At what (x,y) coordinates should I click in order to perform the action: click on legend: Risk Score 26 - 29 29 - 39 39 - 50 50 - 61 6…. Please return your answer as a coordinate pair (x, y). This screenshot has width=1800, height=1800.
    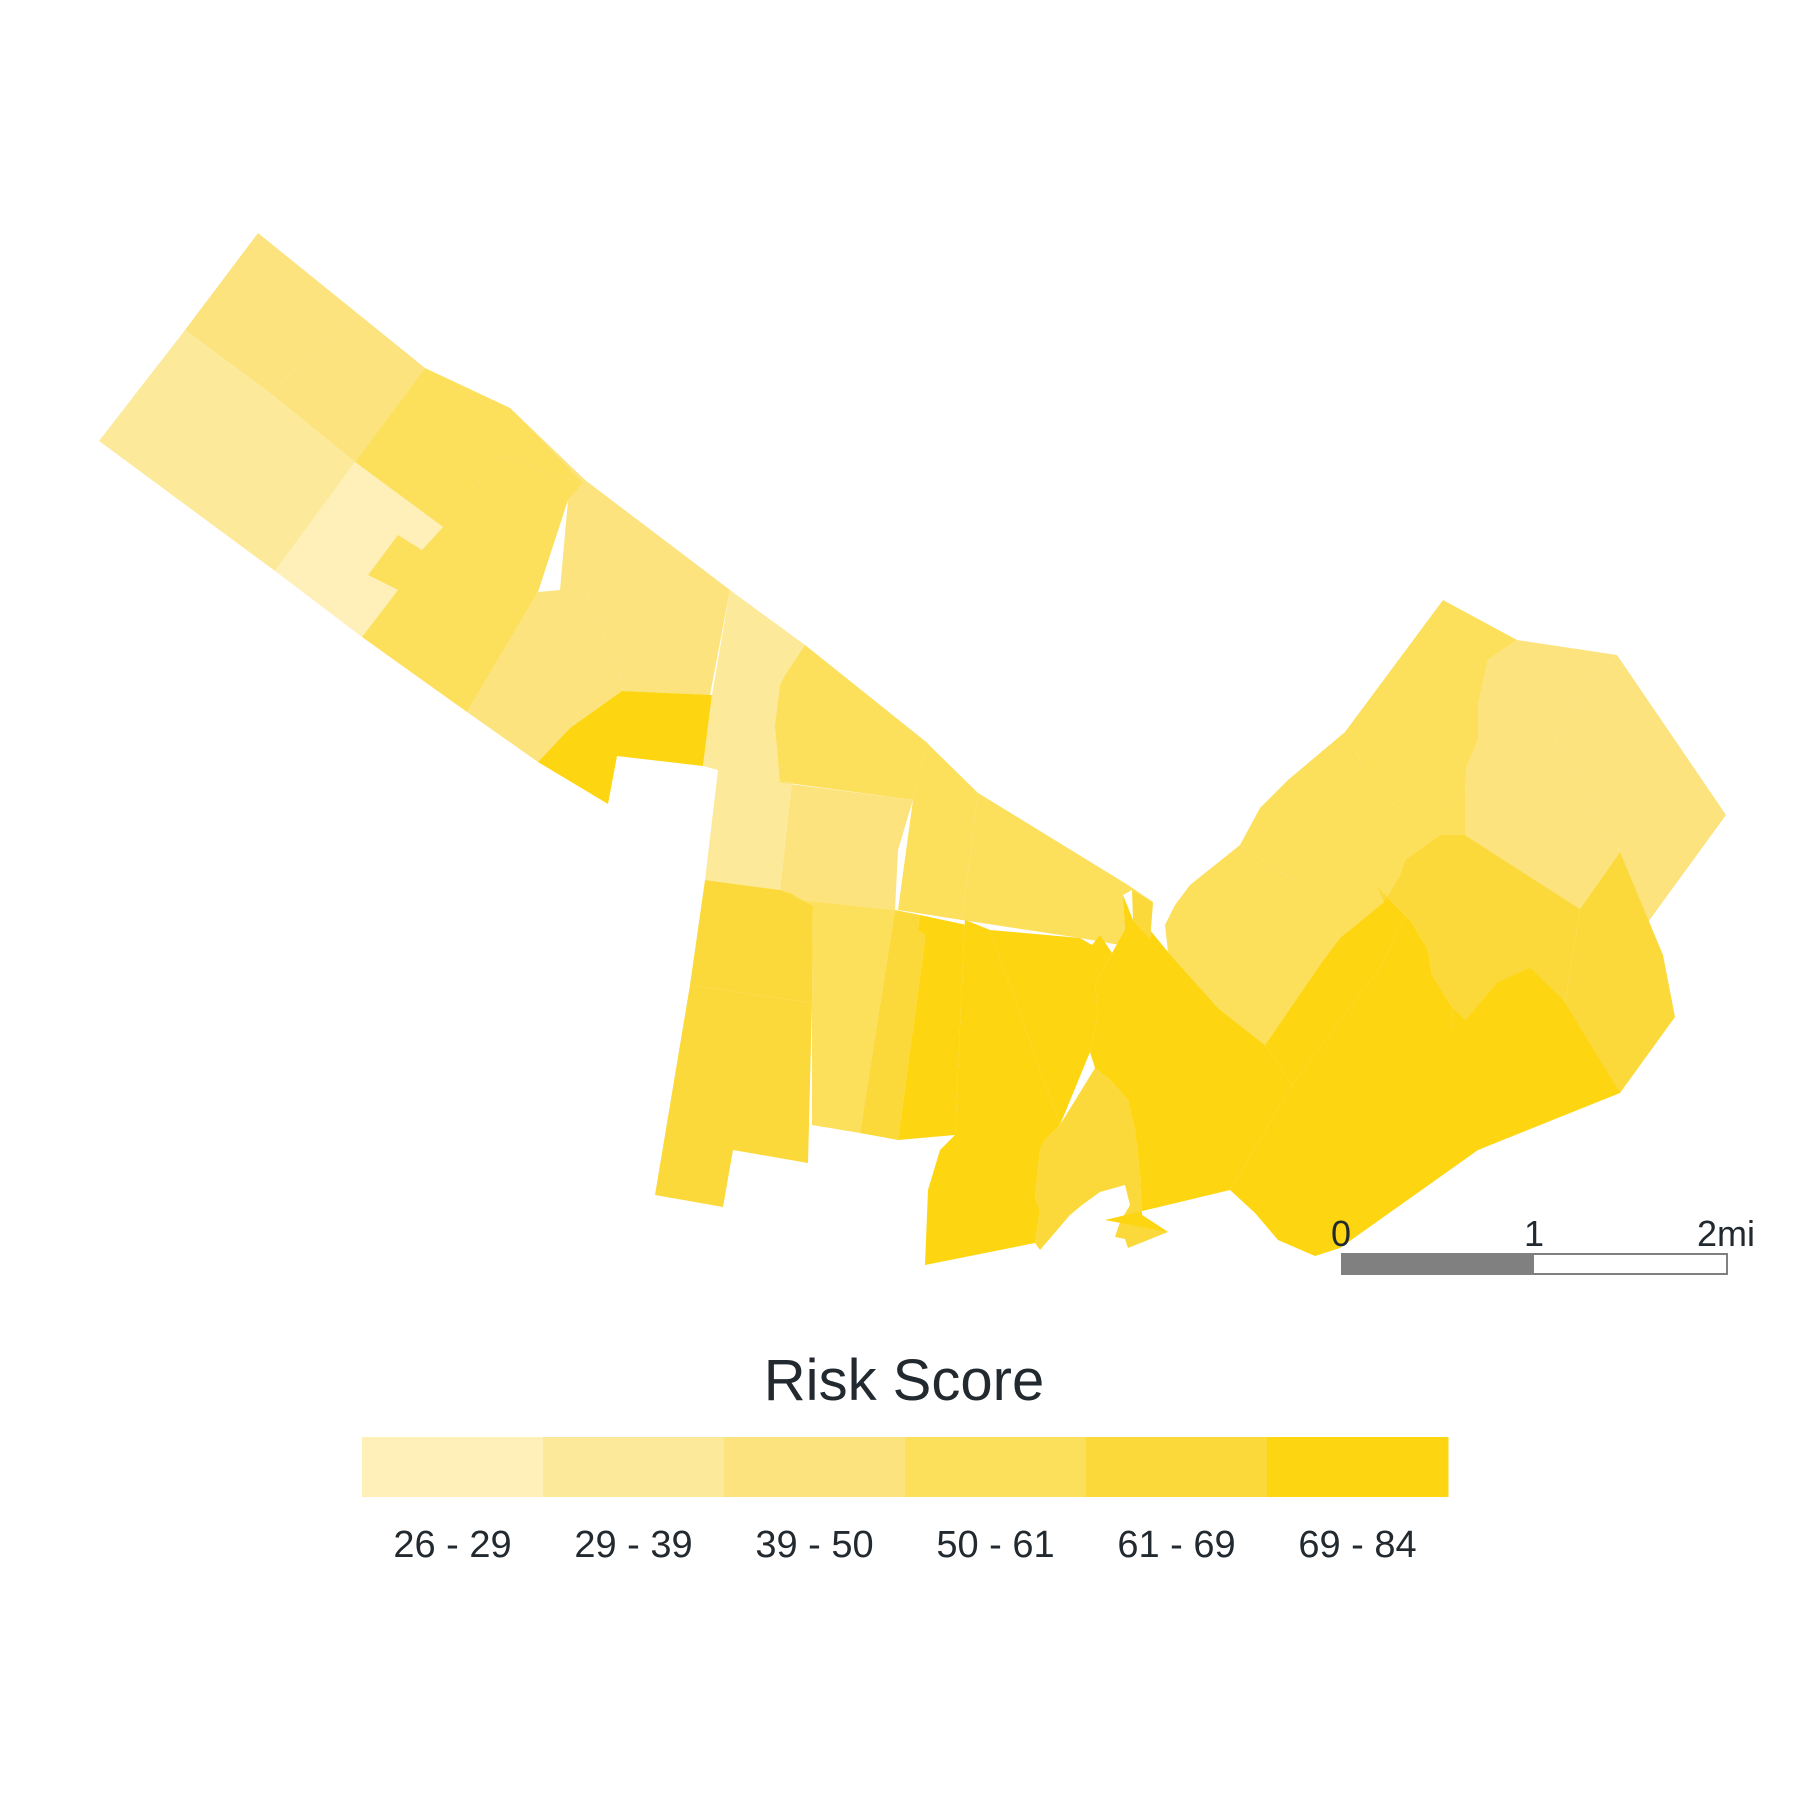
    Looking at the image, I should click on (905, 1457).